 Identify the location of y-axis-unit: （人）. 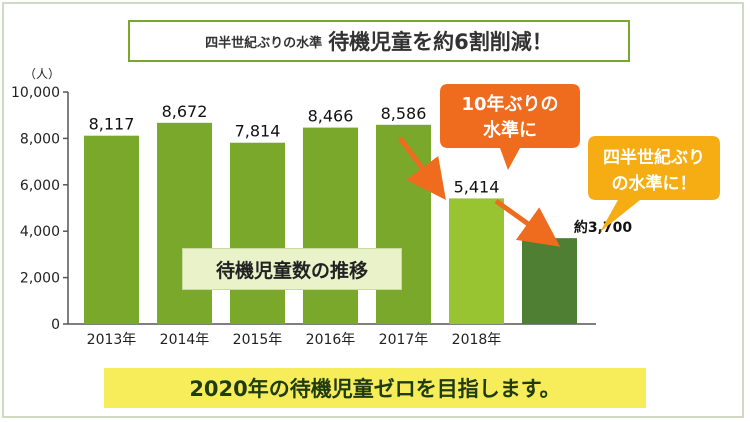
(42, 74).